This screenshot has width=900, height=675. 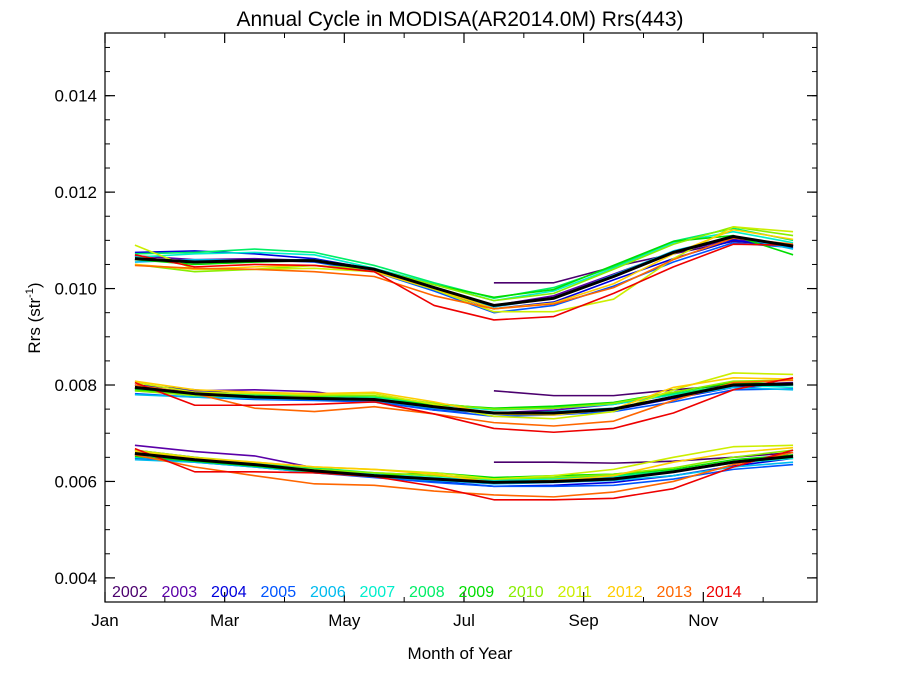 I want to click on legend-entry-2007: 2007, so click(x=378, y=592).